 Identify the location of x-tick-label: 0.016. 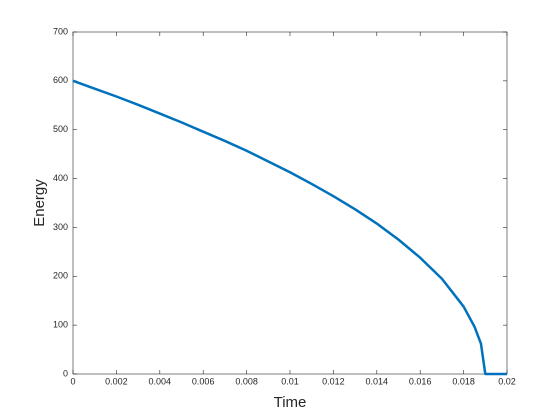
(420, 381).